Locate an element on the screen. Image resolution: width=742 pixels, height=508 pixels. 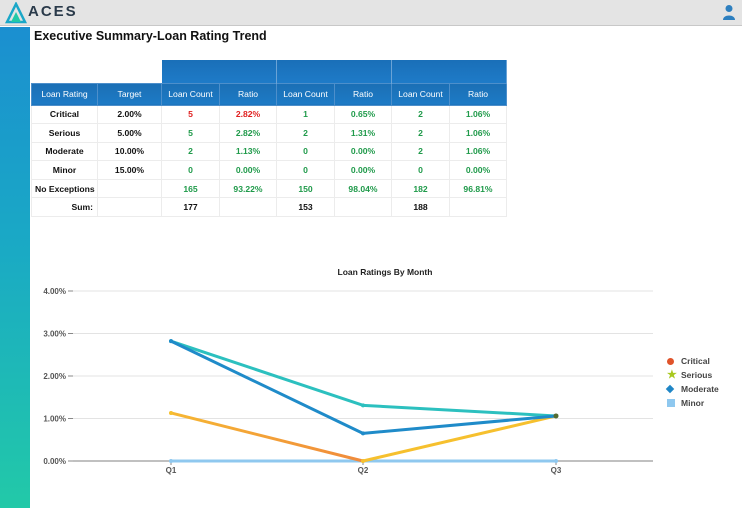
legend-item-moderate: Moderate is located at coordinates (692, 389).